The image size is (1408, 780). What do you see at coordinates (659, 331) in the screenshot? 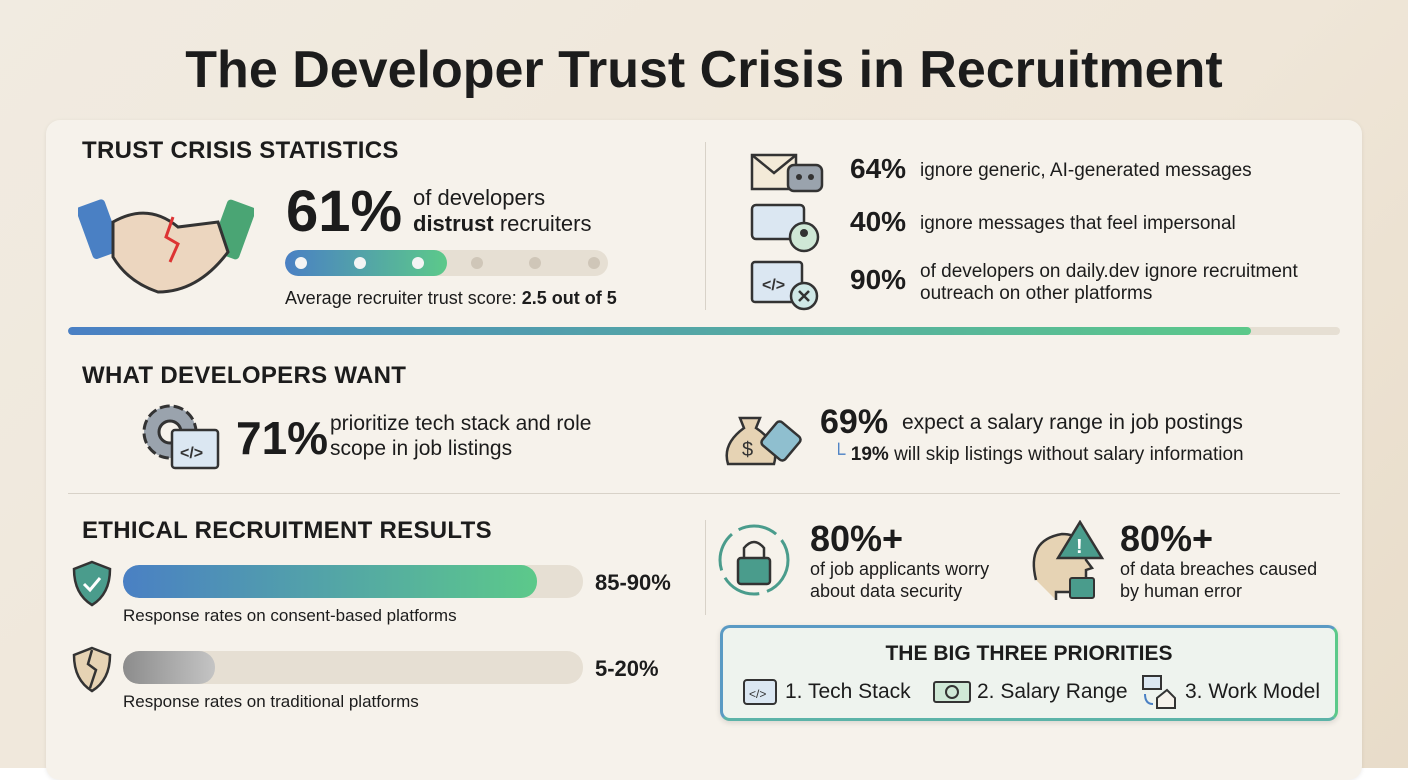
I see `section-rule-fill` at bounding box center [659, 331].